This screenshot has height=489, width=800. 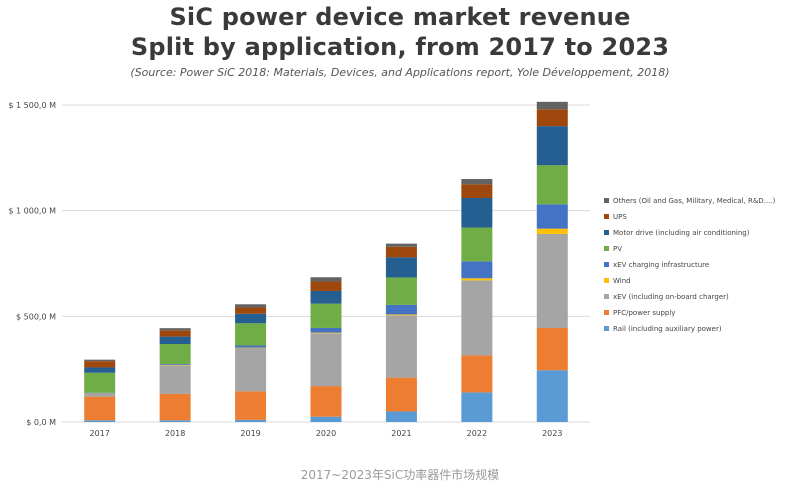 I want to click on chart-subtitle: Split by application, from 2017 to 2023, so click(x=400, y=47).